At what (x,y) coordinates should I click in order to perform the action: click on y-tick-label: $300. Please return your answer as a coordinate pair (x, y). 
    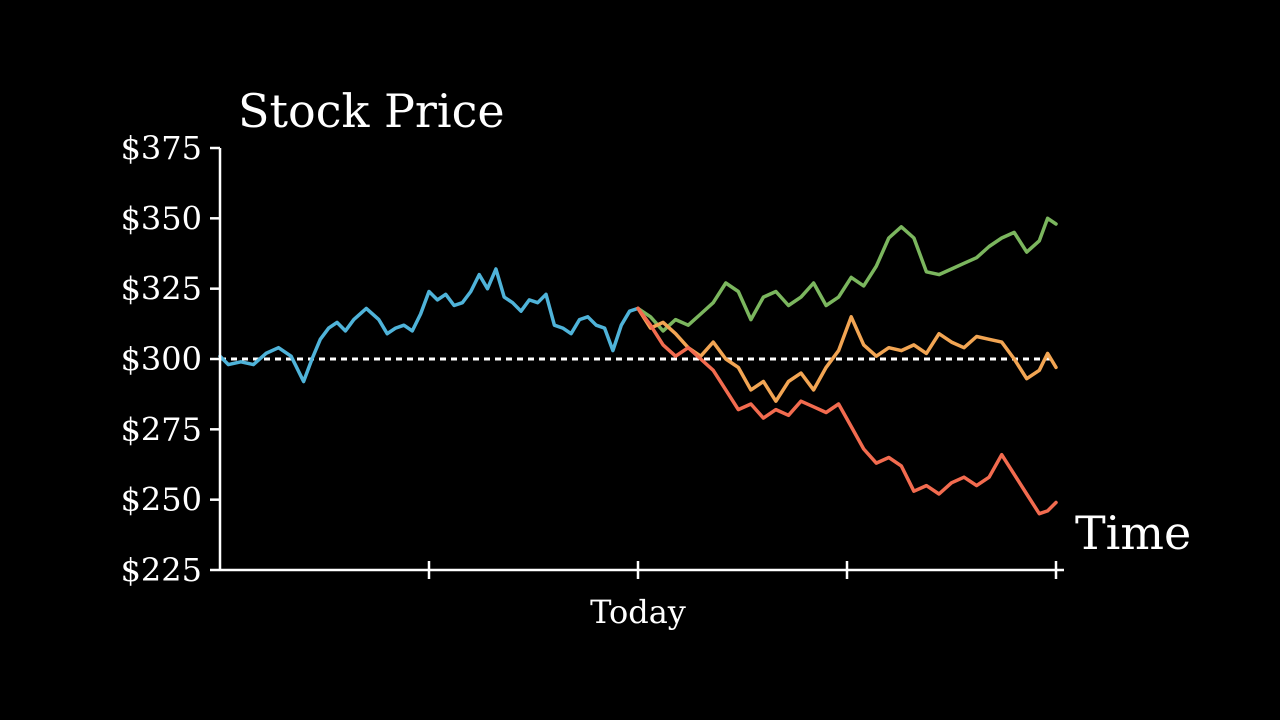
    Looking at the image, I should click on (161, 359).